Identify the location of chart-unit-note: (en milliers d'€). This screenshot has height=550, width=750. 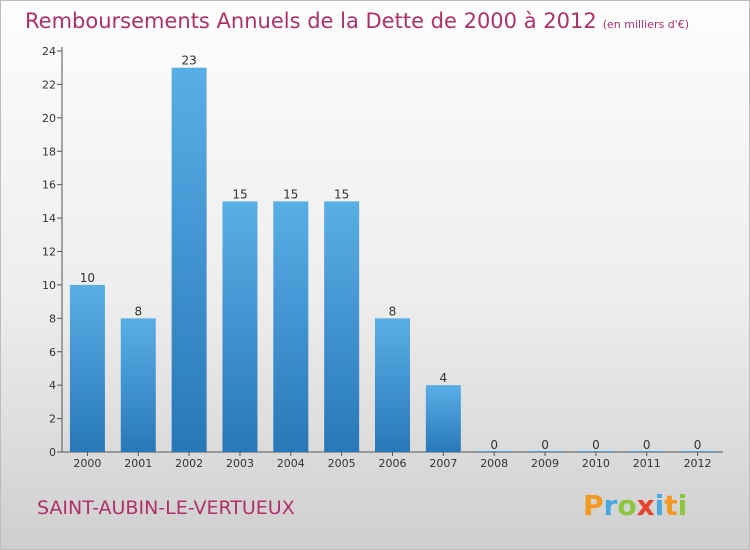
(645, 24).